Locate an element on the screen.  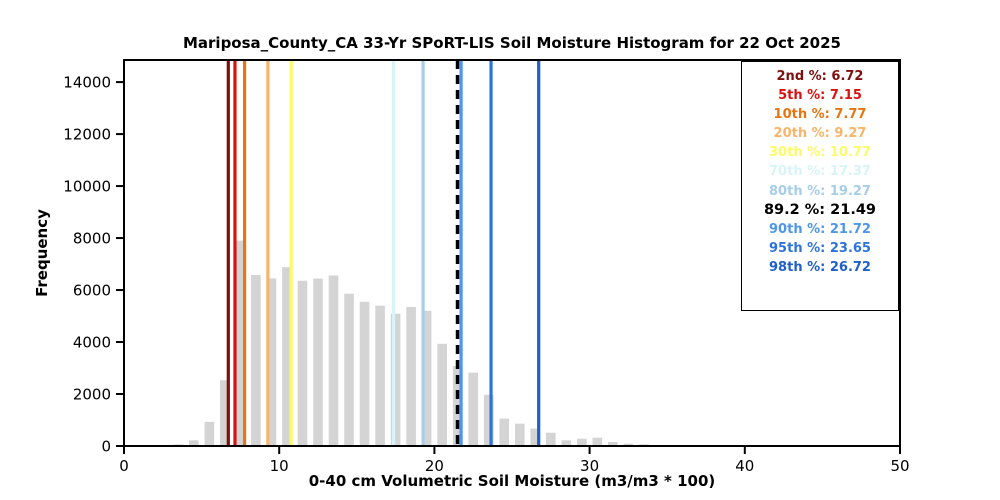
x-tick-label: 30 is located at coordinates (589, 466).